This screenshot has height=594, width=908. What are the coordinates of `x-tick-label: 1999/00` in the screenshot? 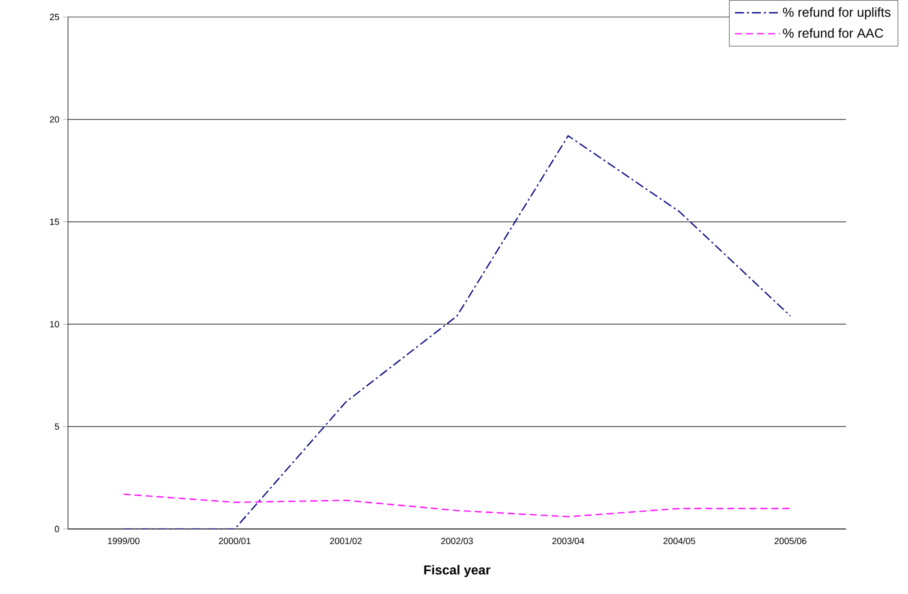 It's located at (124, 541).